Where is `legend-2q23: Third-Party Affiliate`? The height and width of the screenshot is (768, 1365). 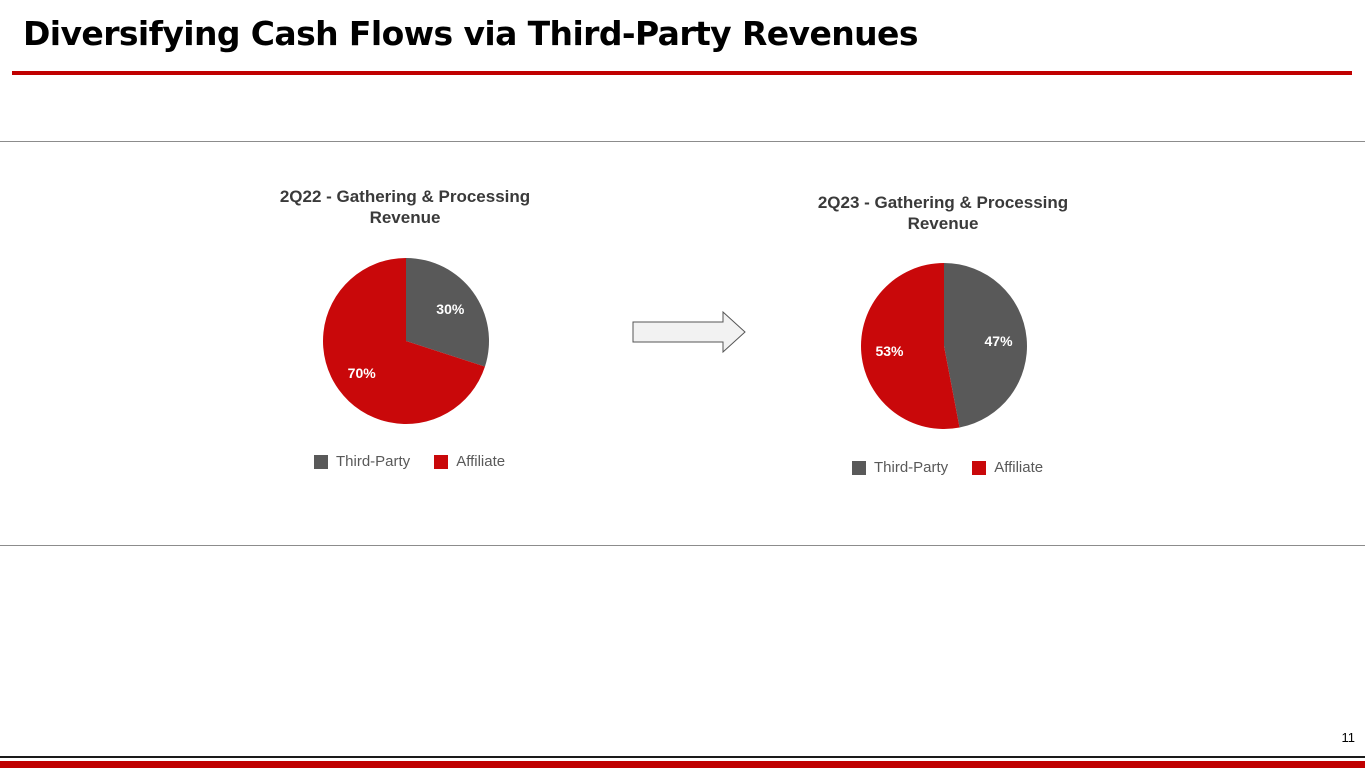 legend-2q23: Third-Party Affiliate is located at coordinates (947, 467).